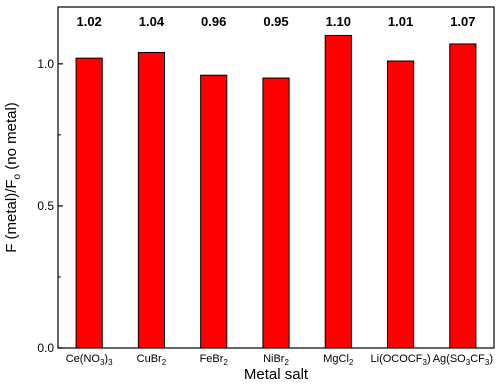 The image size is (502, 385). Describe the element at coordinates (45, 348) in the screenshot. I see `y-tick-label: 0.0` at that location.